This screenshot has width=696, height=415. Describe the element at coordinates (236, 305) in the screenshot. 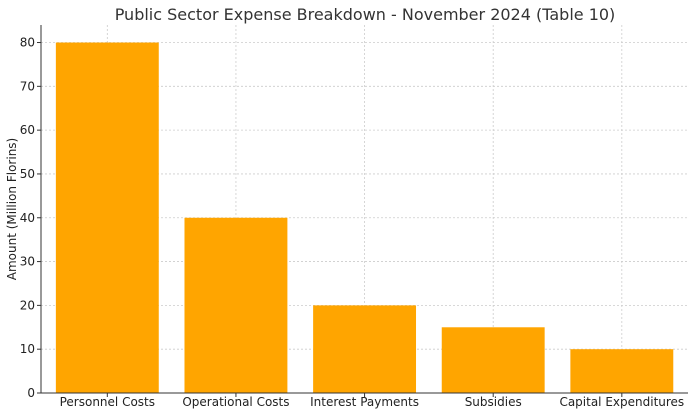

I see `bar-operational-costs` at that location.